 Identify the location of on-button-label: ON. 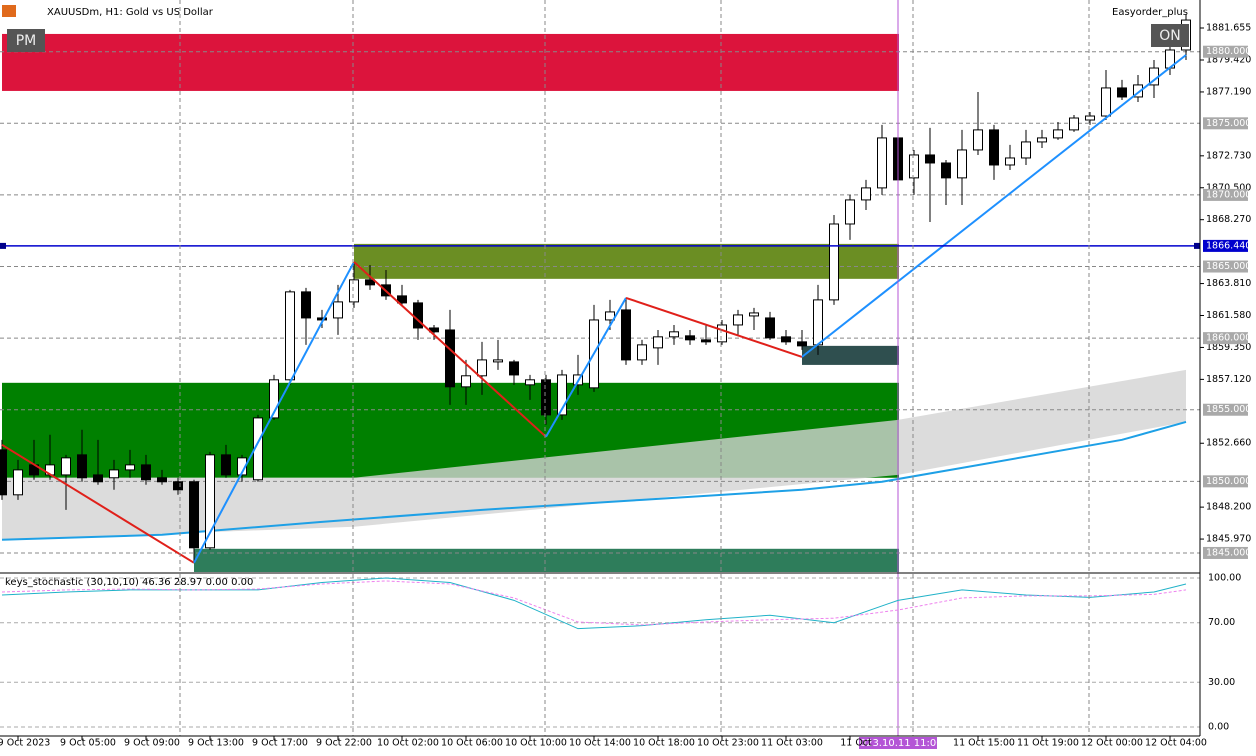
(1170, 36).